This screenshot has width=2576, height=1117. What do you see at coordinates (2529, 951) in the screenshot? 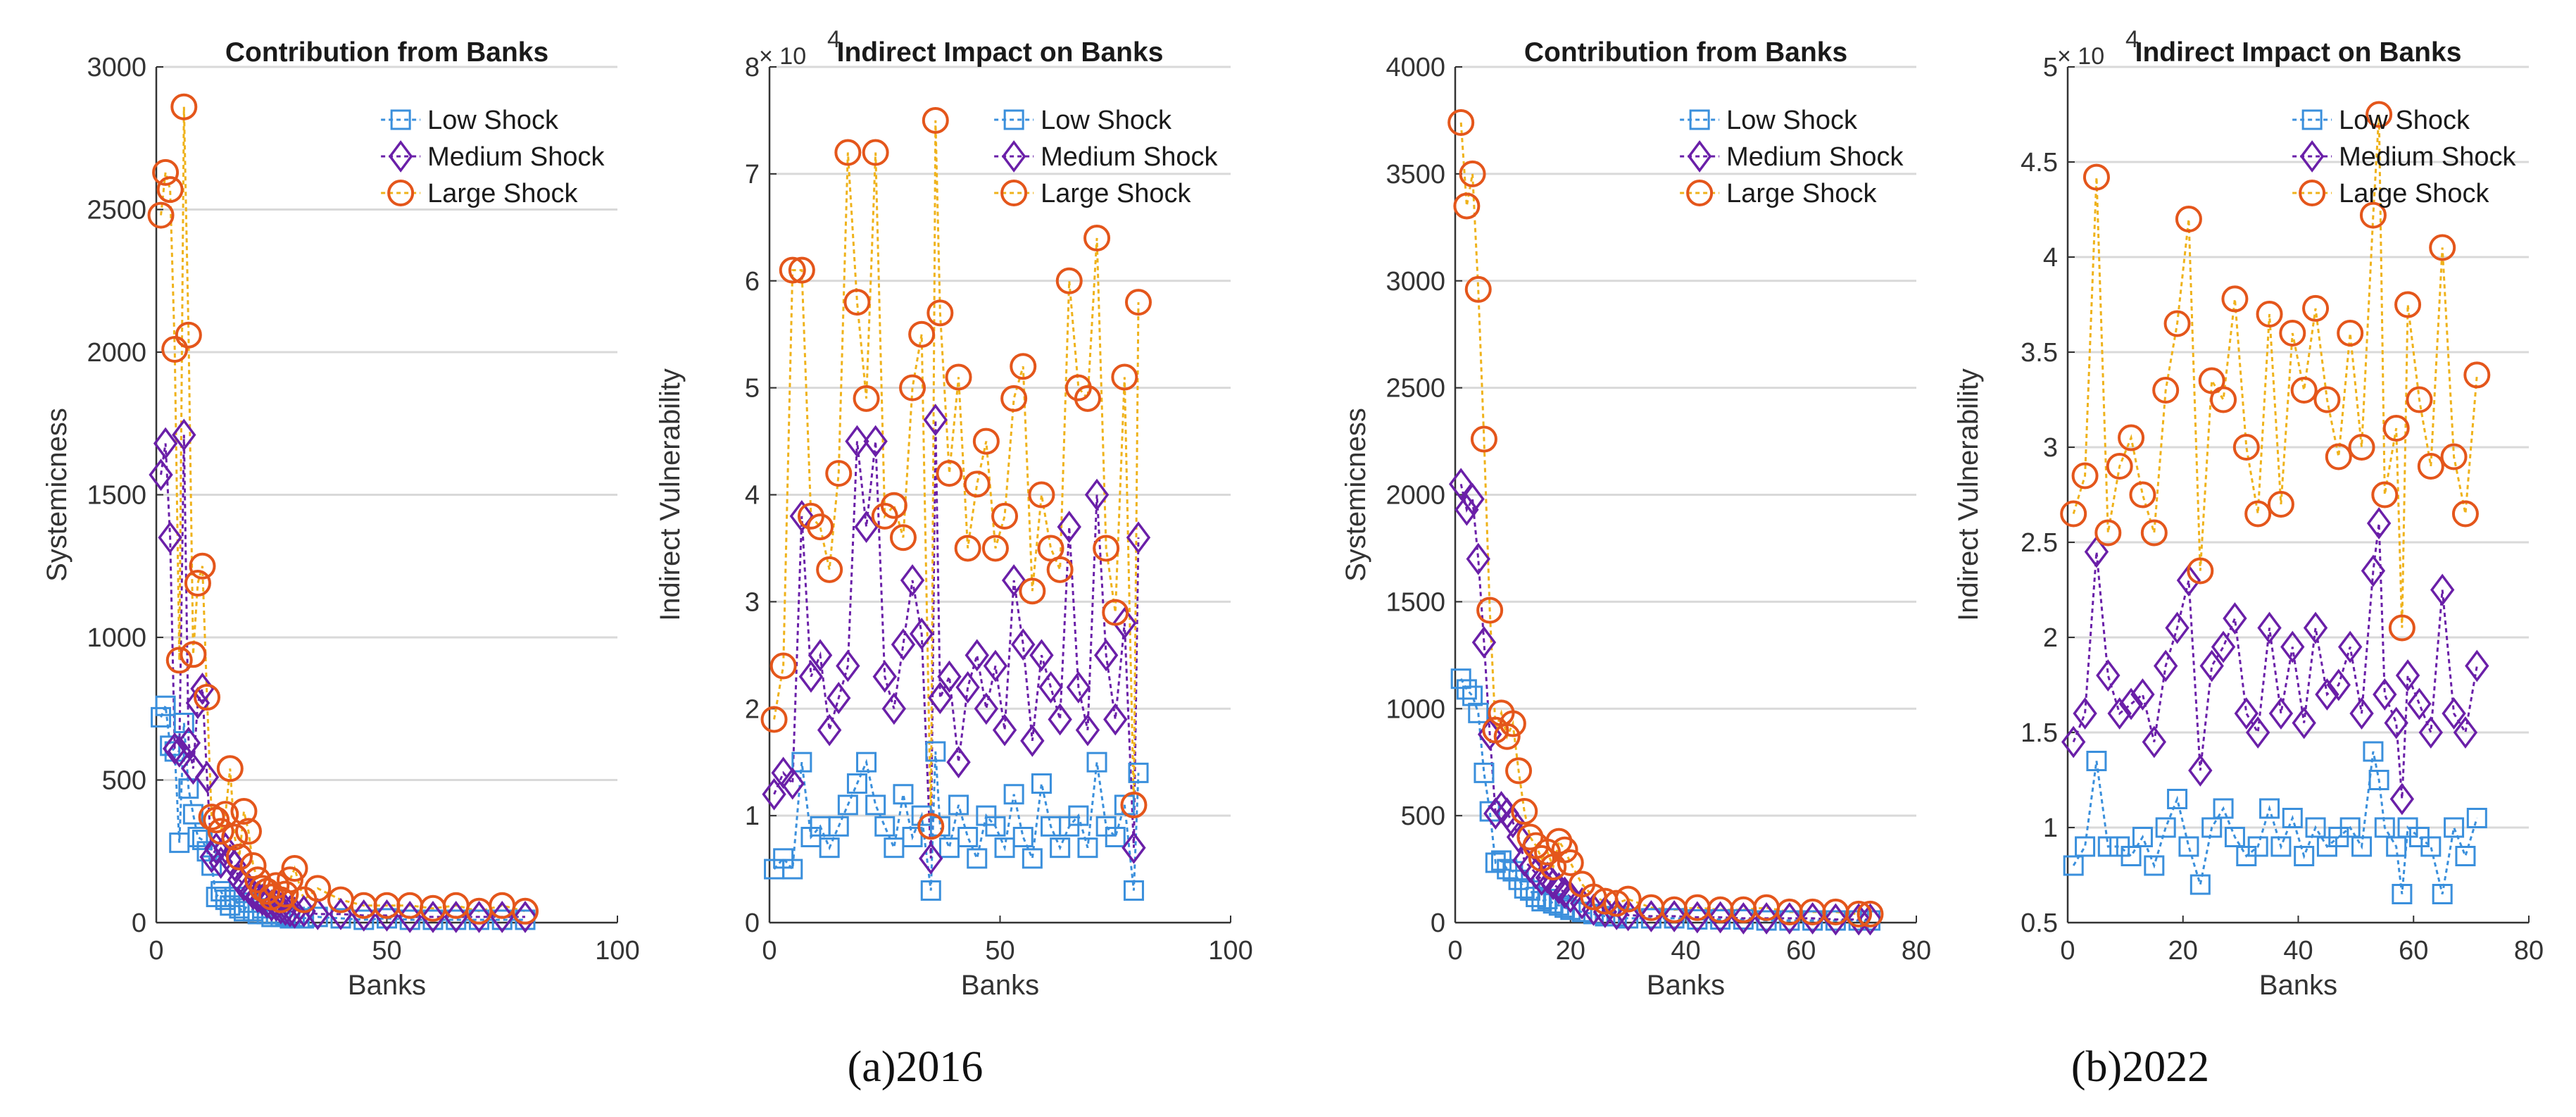
I see `x-tick-label: 80` at bounding box center [2529, 951].